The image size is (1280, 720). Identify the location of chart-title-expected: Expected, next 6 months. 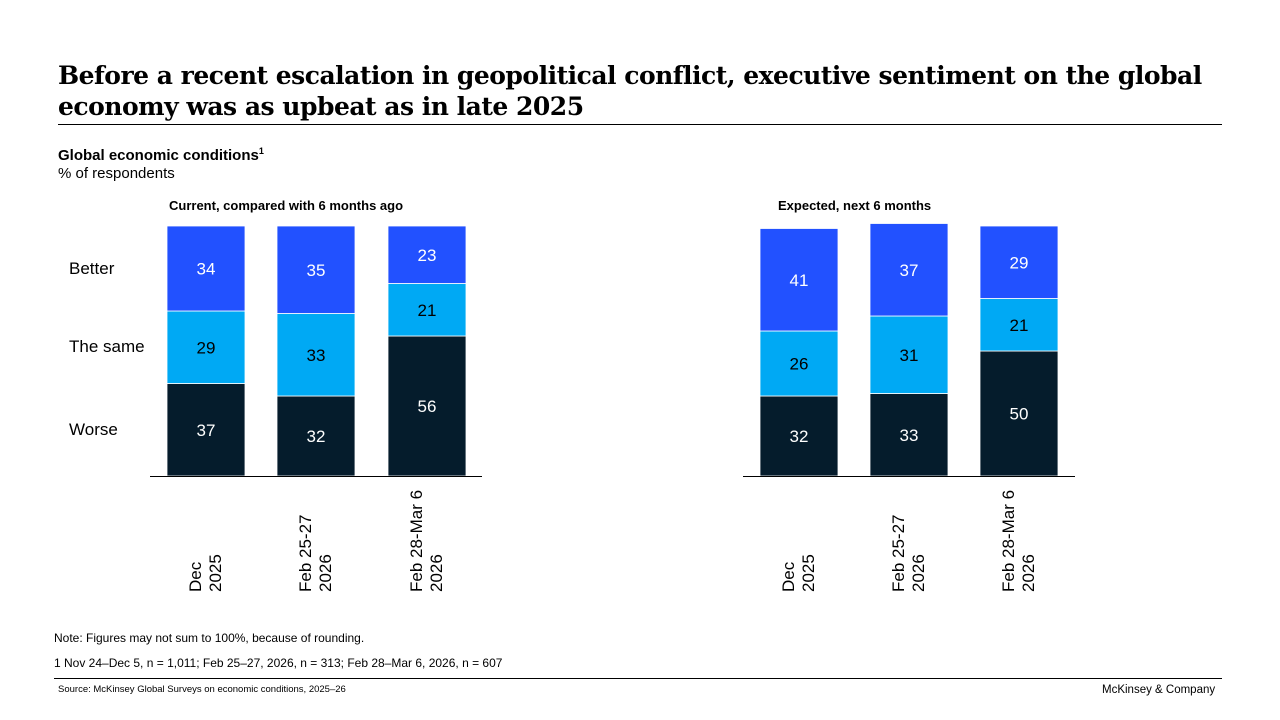
(855, 205).